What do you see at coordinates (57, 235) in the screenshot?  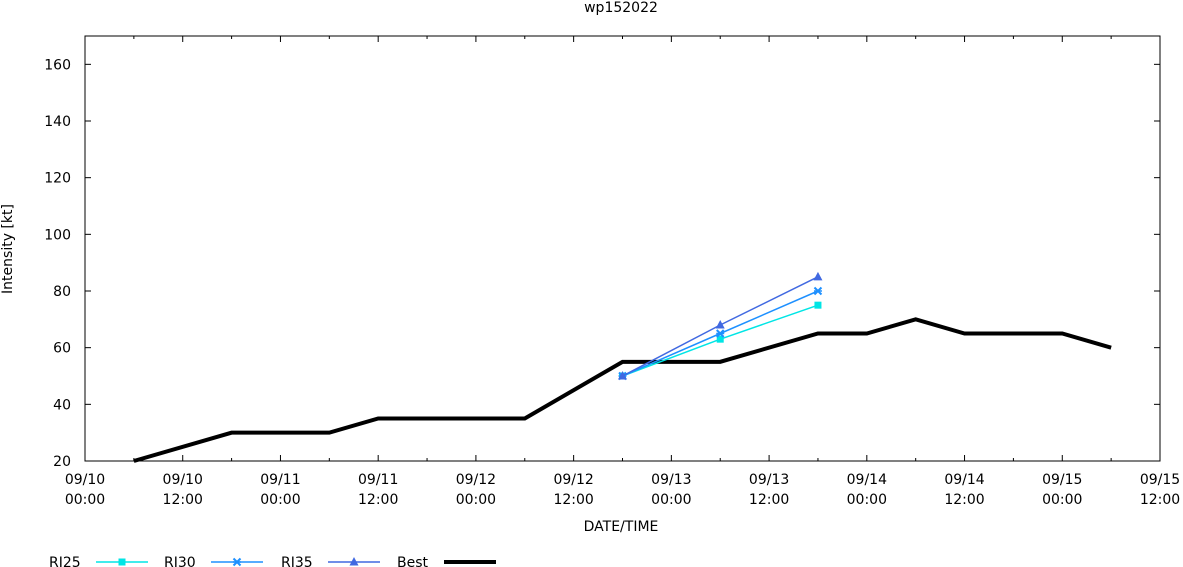 I see `y-tick-label: 100` at bounding box center [57, 235].